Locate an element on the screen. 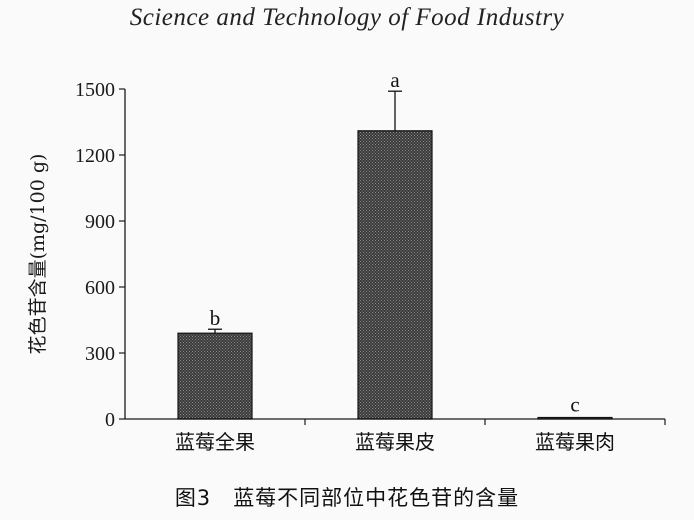 The height and width of the screenshot is (520, 694). figure-number: 图3 is located at coordinates (193, 498).